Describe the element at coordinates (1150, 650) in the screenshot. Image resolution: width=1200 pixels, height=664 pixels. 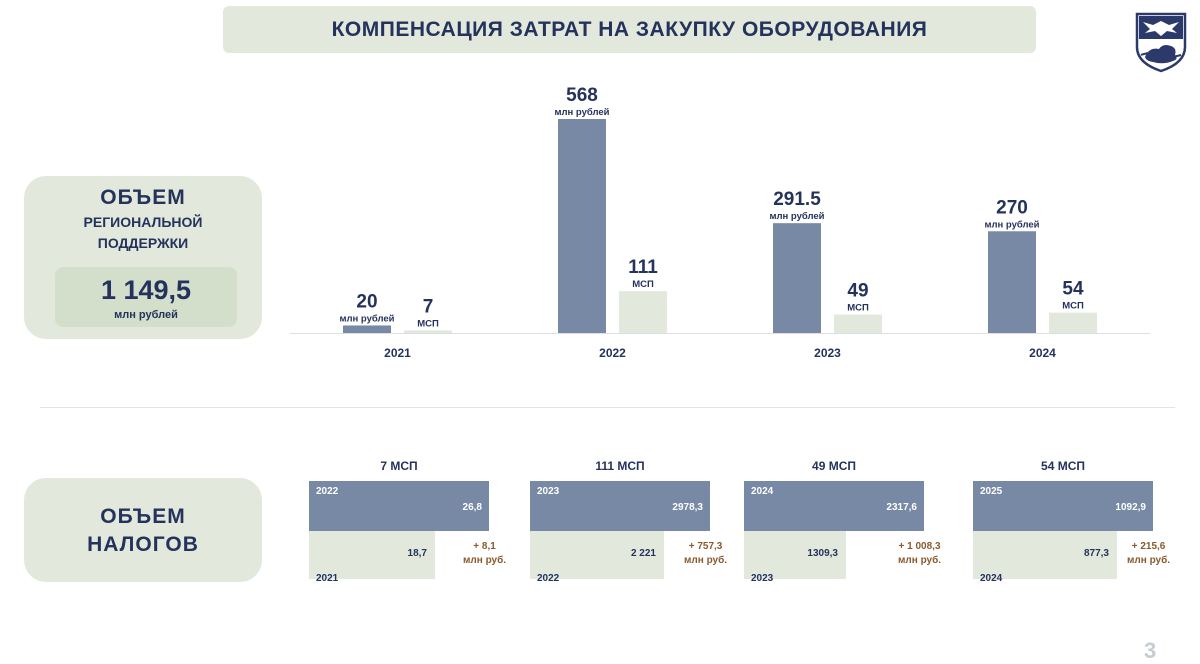
I see `page-number: 3` at that location.